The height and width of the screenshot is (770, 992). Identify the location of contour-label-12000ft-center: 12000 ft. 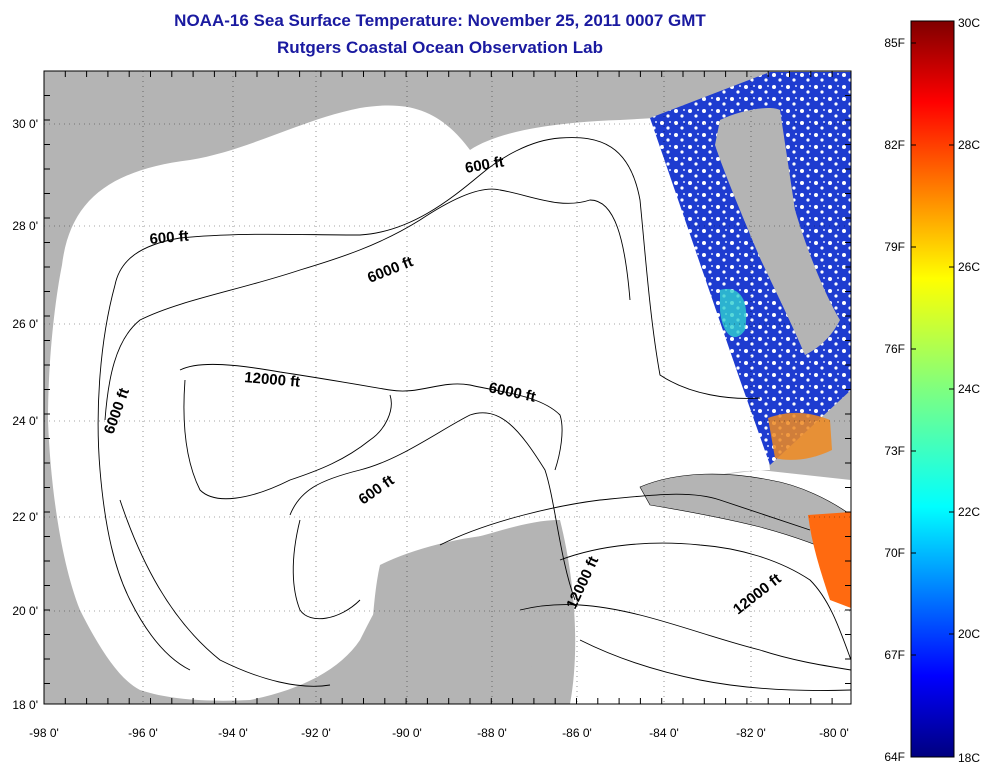
(272, 380).